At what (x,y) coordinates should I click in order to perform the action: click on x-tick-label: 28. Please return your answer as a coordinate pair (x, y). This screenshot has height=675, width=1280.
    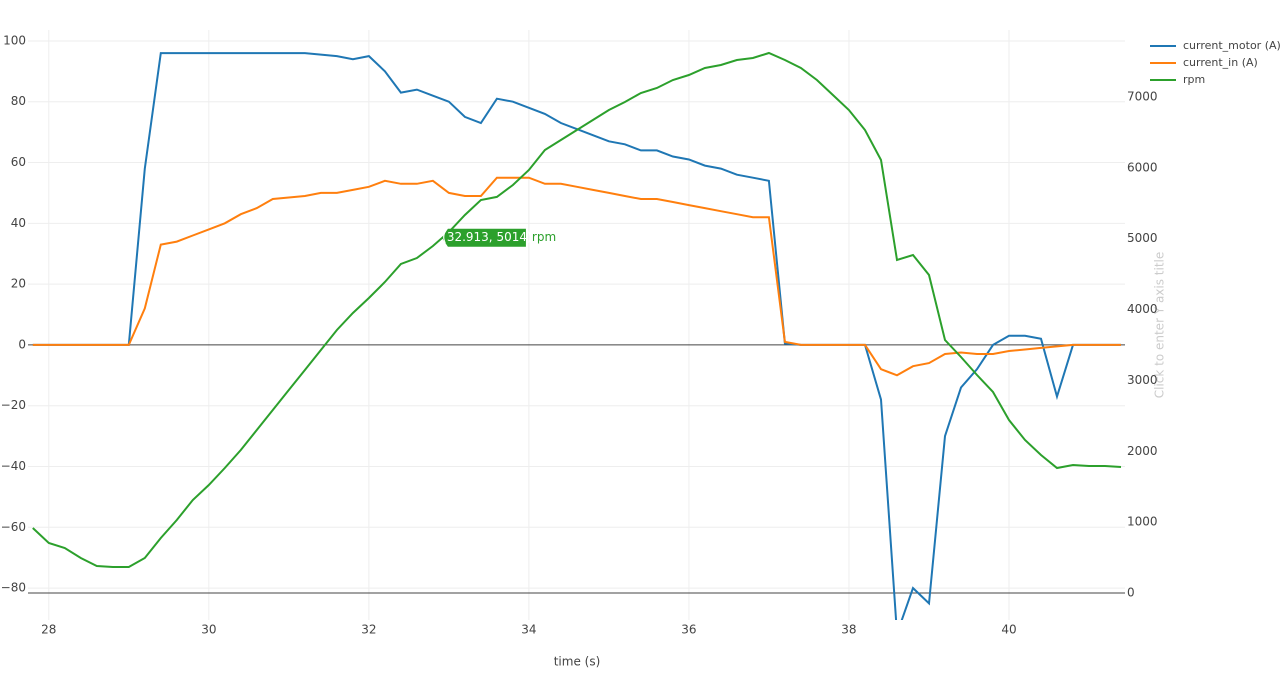
    Looking at the image, I should click on (48, 630).